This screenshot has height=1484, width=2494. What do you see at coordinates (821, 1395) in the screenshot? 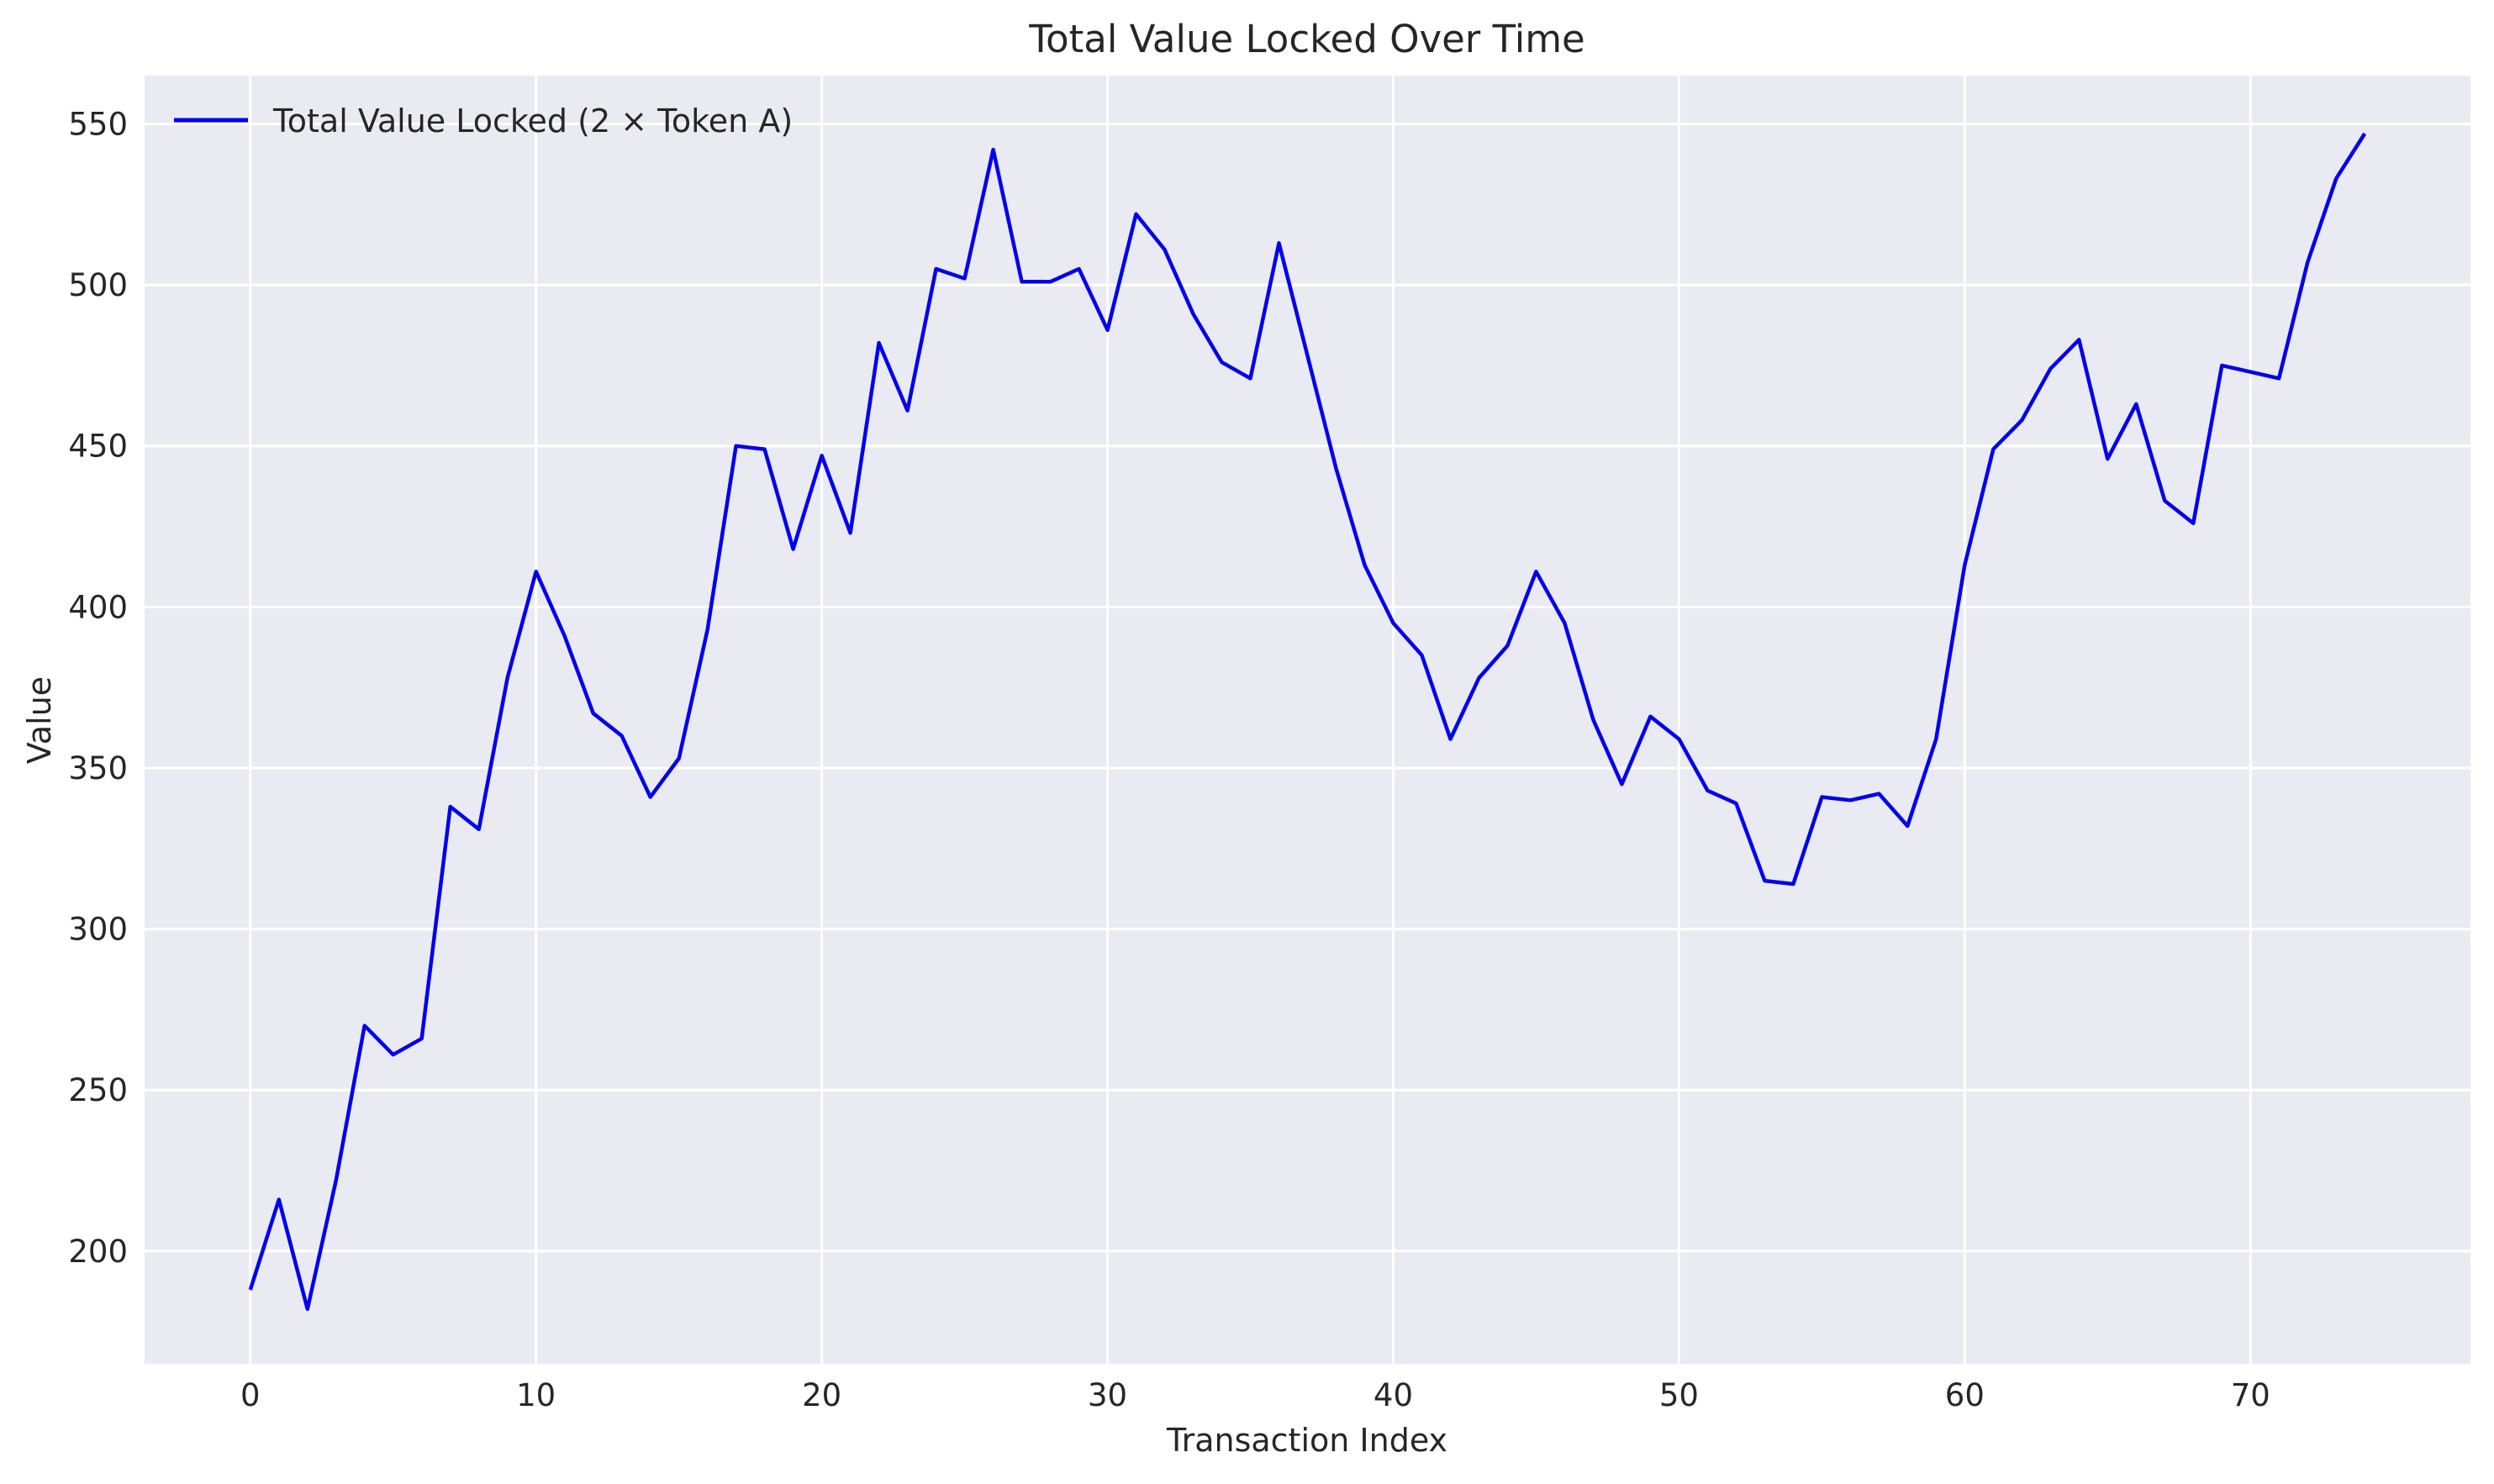
I see `x-tick-label: 20` at bounding box center [821, 1395].